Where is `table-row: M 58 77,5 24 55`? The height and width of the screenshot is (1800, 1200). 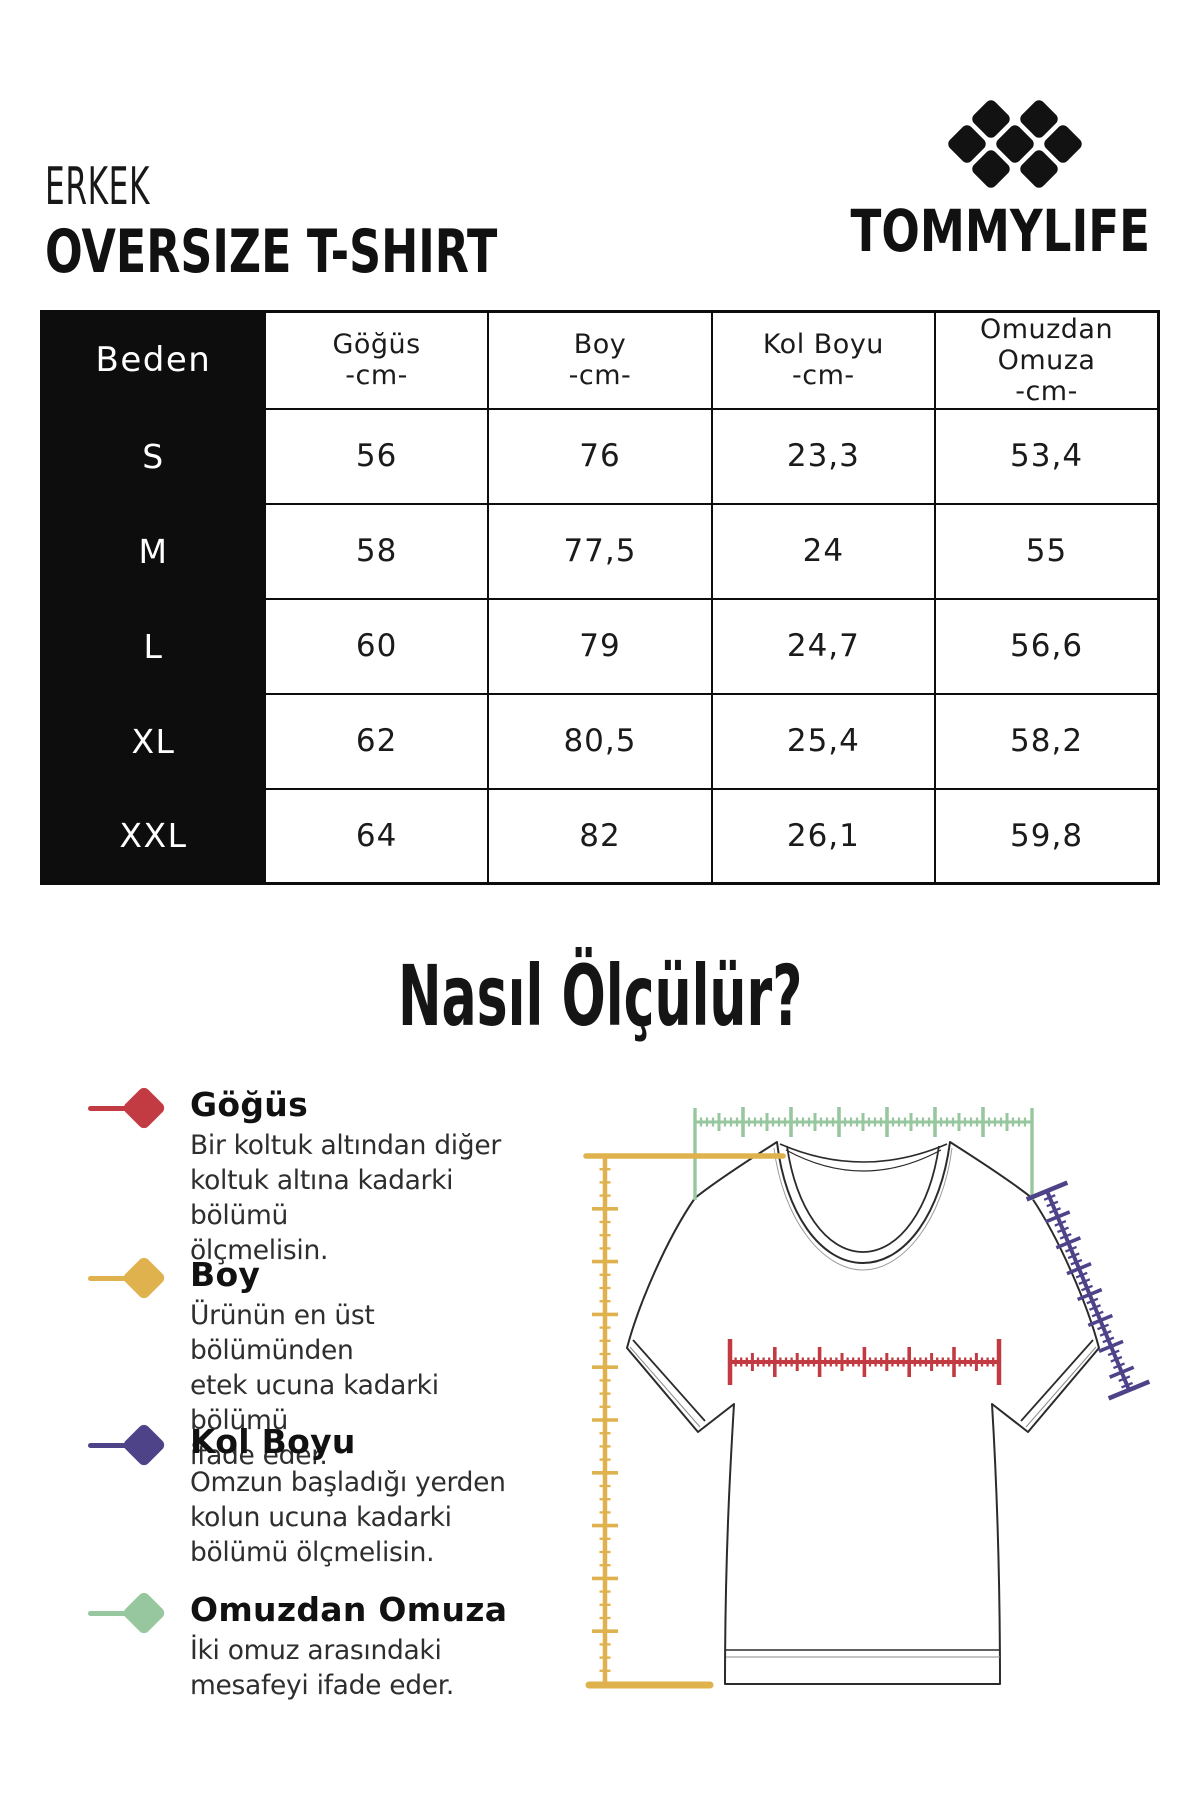
table-row: M 58 77,5 24 55 is located at coordinates (600, 551).